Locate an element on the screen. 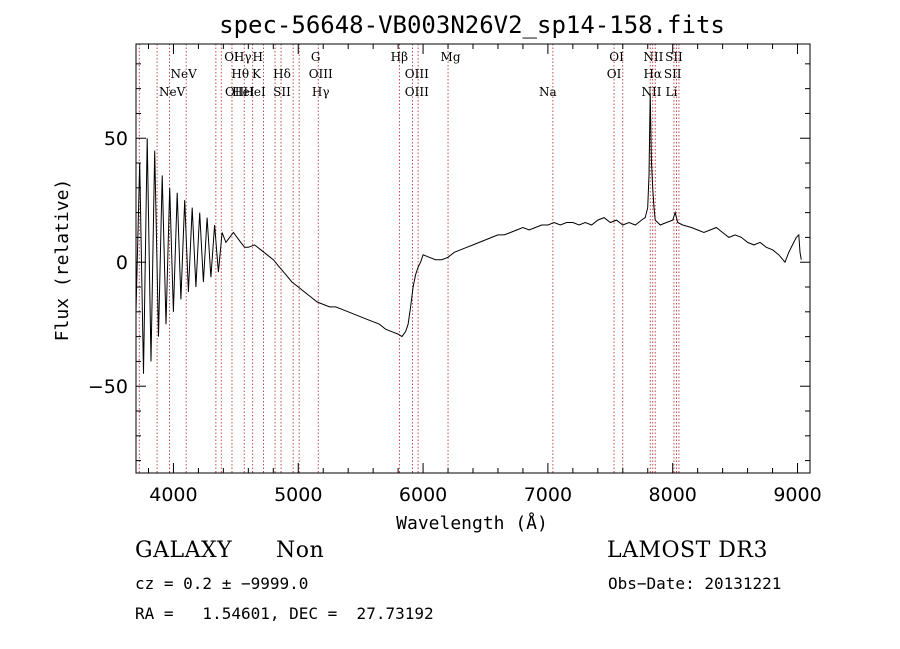 This screenshot has height=649, width=900. x-axis-label: Wavelength (Å) is located at coordinates (472, 523).